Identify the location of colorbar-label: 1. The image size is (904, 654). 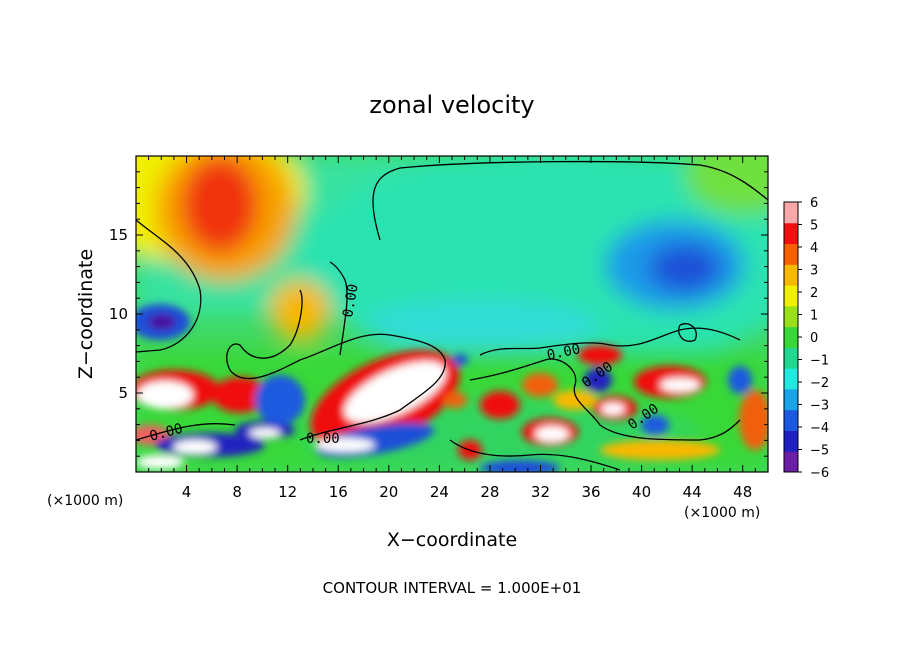
(814, 316).